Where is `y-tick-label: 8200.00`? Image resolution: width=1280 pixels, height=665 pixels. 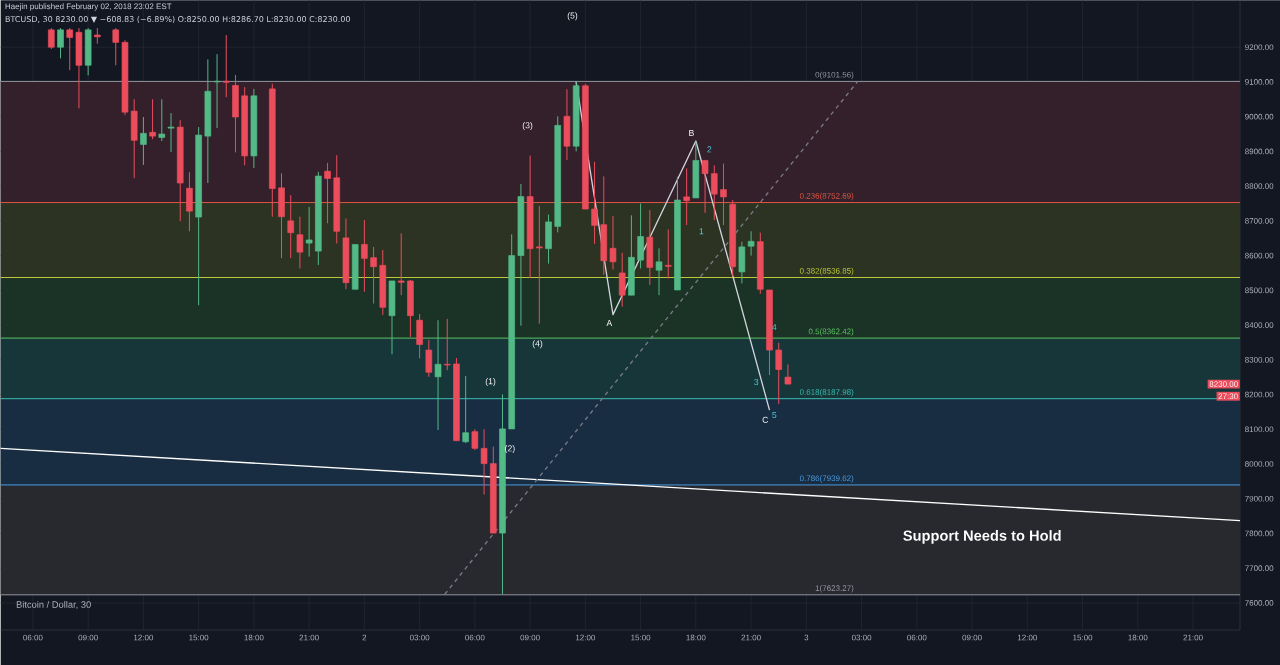
y-tick-label: 8200.00 is located at coordinates (1259, 394).